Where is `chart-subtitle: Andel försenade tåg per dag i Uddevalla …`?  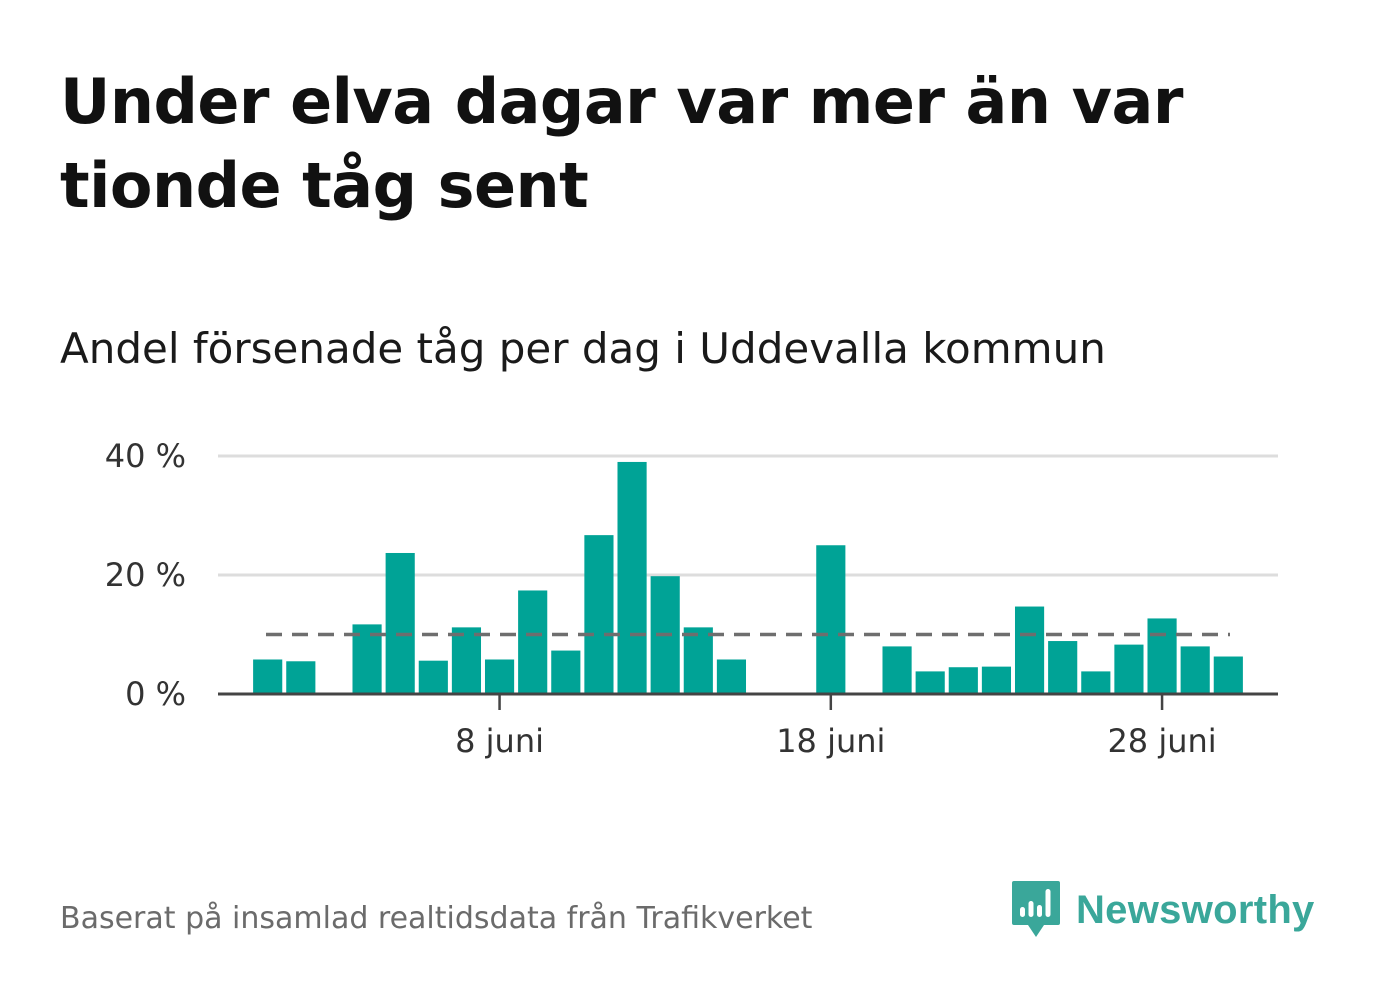
chart-subtitle: Andel försenade tåg per dag i Uddevalla … is located at coordinates (583, 348).